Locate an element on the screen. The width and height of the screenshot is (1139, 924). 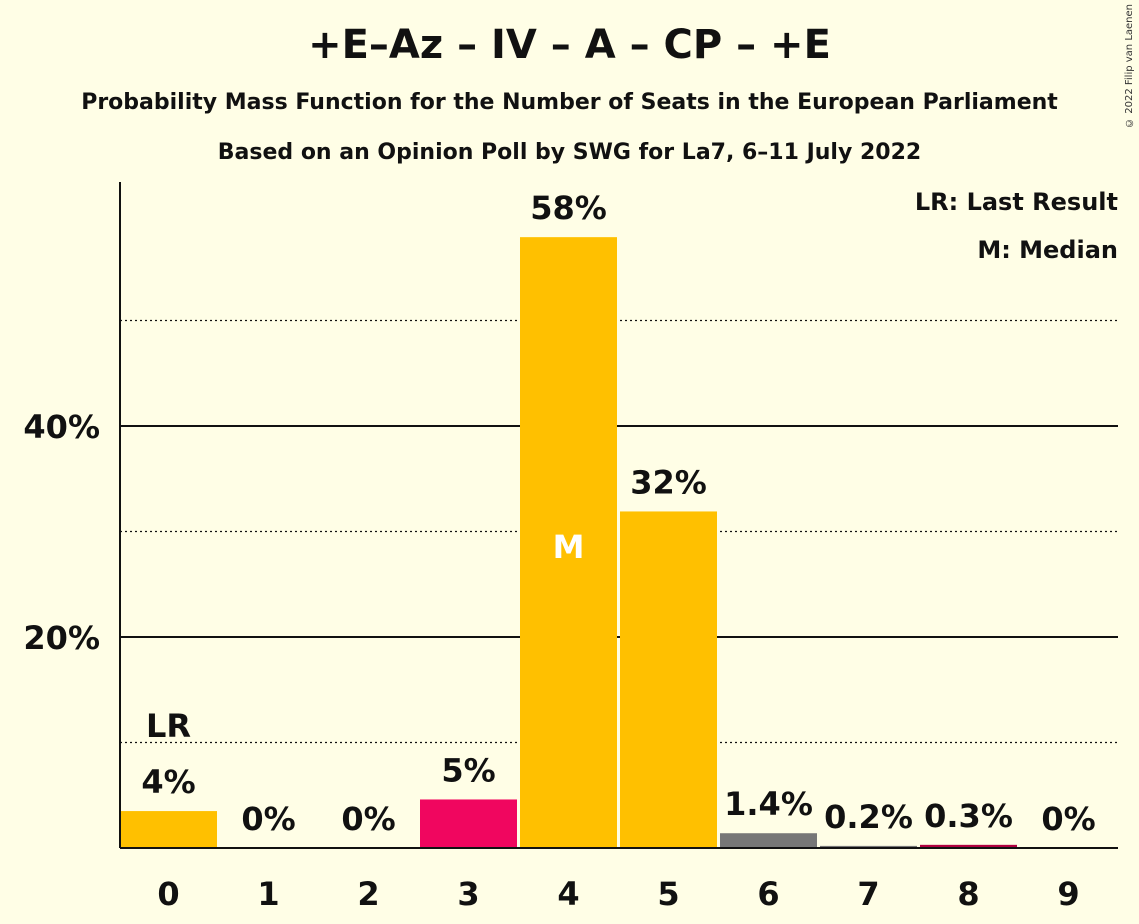
data-label-seat-8: 0.3% is located at coordinates (968, 816).